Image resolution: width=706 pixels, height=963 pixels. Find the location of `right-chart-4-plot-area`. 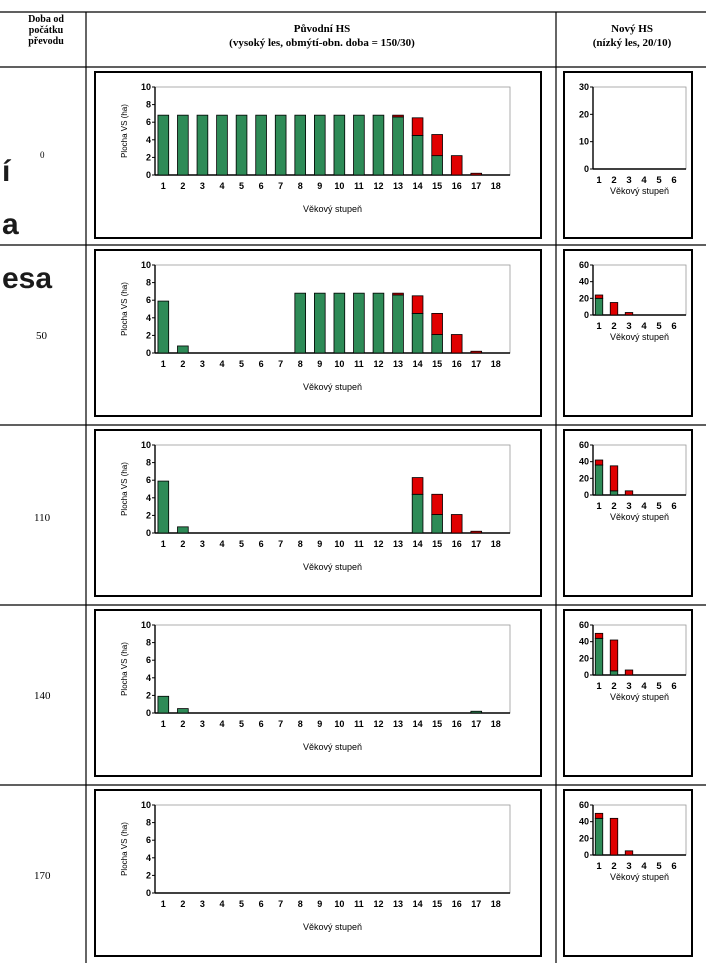

right-chart-4-plot-area is located at coordinates (639, 830).